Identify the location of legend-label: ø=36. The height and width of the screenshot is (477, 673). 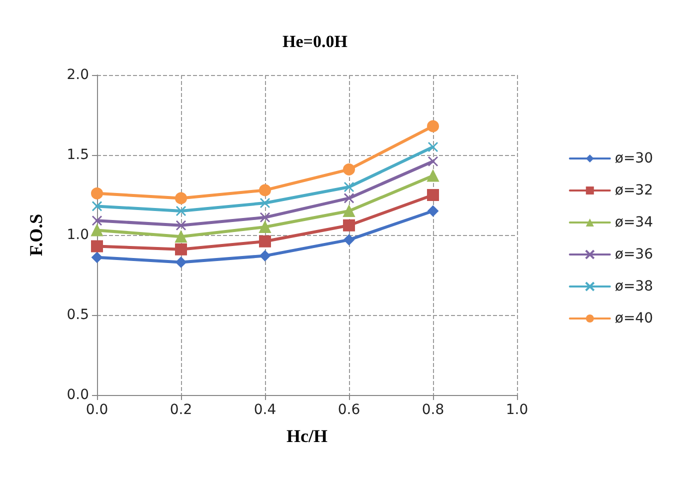
(634, 254).